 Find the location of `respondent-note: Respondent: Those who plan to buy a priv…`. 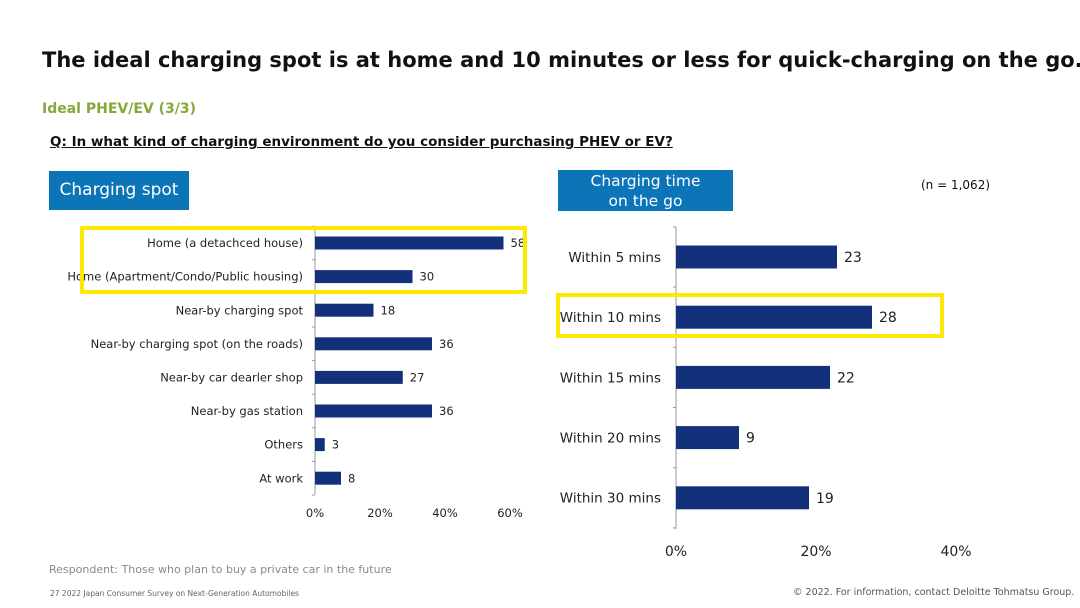

respondent-note: Respondent: Those who plan to buy a priv… is located at coordinates (220, 569).